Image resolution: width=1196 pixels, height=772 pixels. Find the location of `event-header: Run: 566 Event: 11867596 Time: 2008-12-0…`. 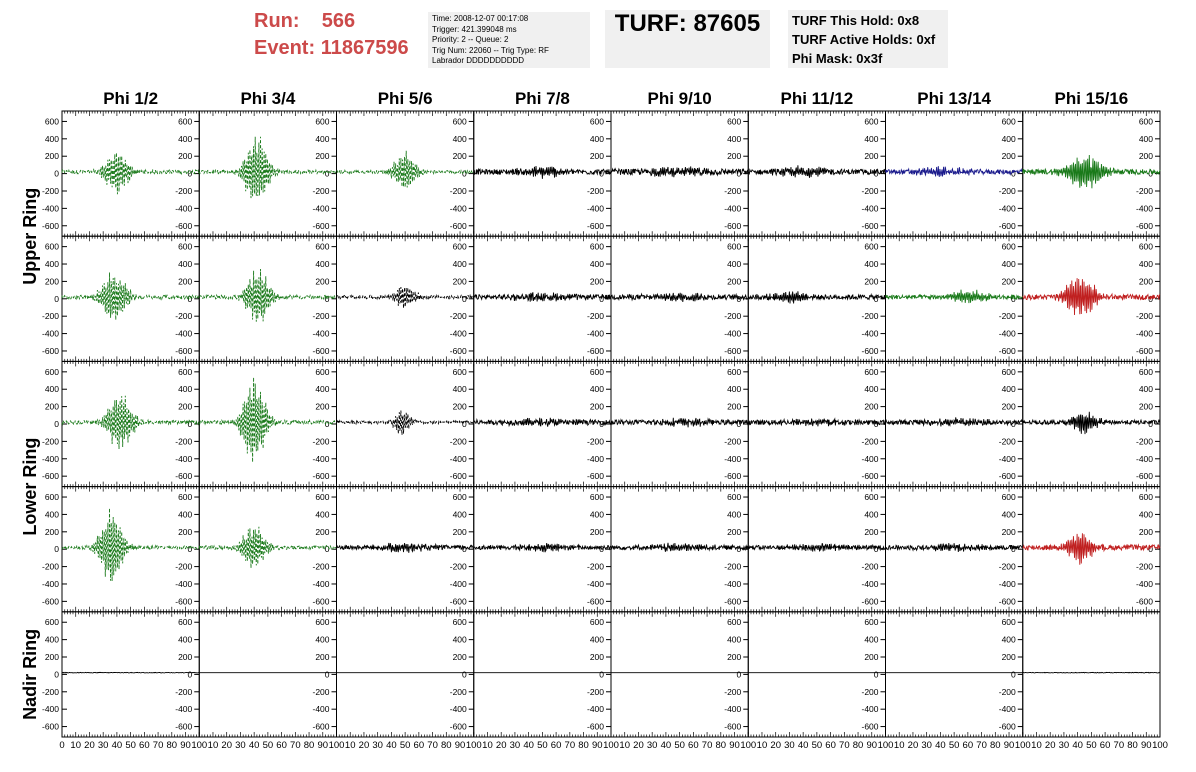

event-header: Run: 566 Event: 11867596 Time: 2008-12-0… is located at coordinates (598, 43).